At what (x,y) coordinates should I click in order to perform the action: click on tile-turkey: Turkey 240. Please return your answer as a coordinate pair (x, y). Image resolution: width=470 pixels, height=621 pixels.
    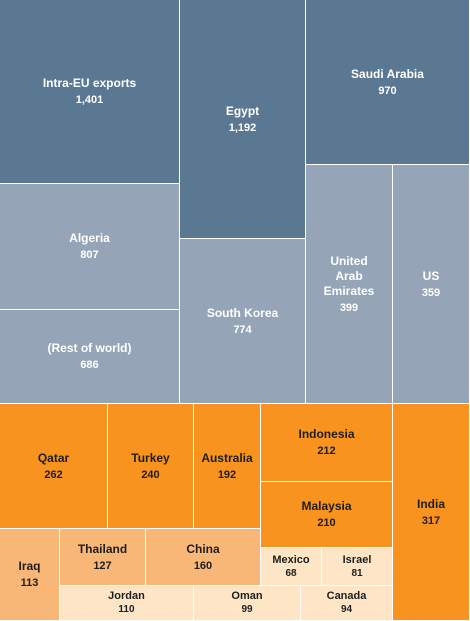
    Looking at the image, I should click on (151, 466).